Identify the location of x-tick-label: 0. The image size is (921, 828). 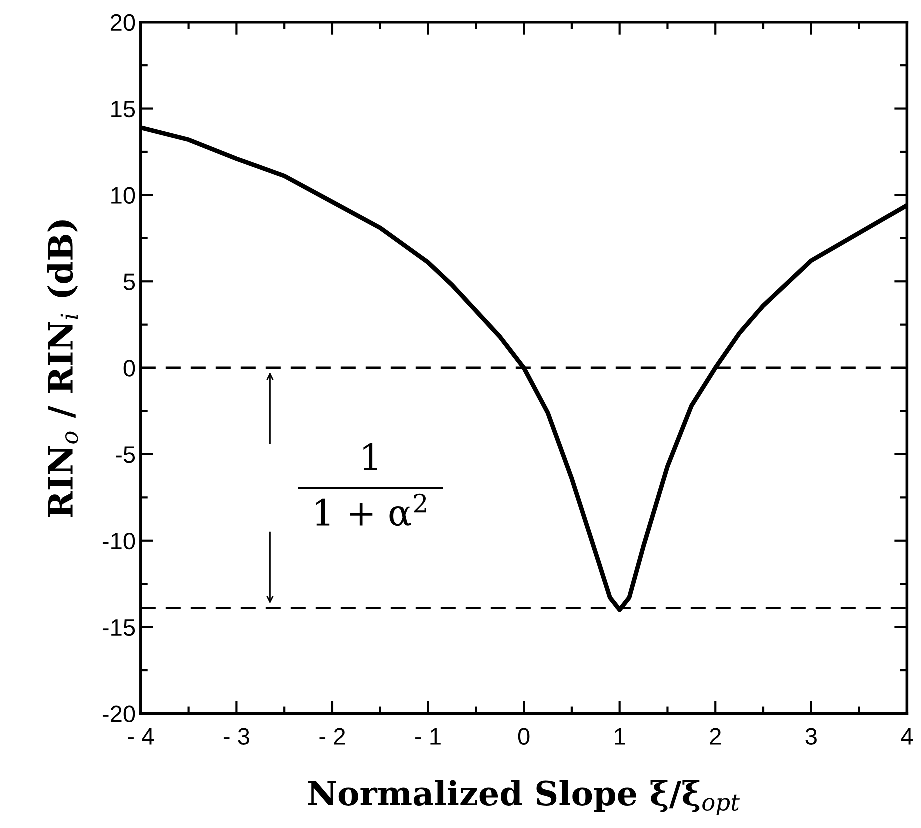
(524, 736).